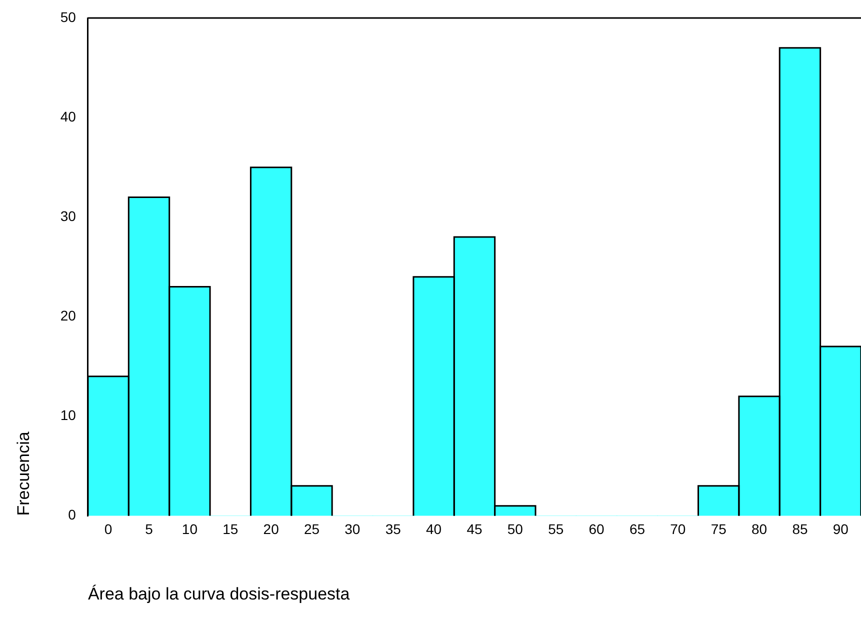  I want to click on x-tick-label: 15, so click(230, 529).